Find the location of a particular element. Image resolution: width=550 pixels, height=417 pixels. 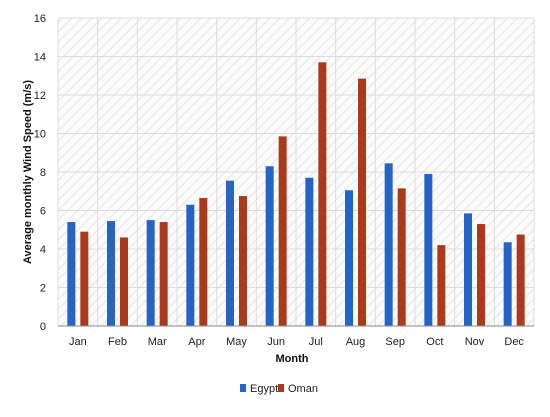

bar-oman-oct is located at coordinates (441, 285).